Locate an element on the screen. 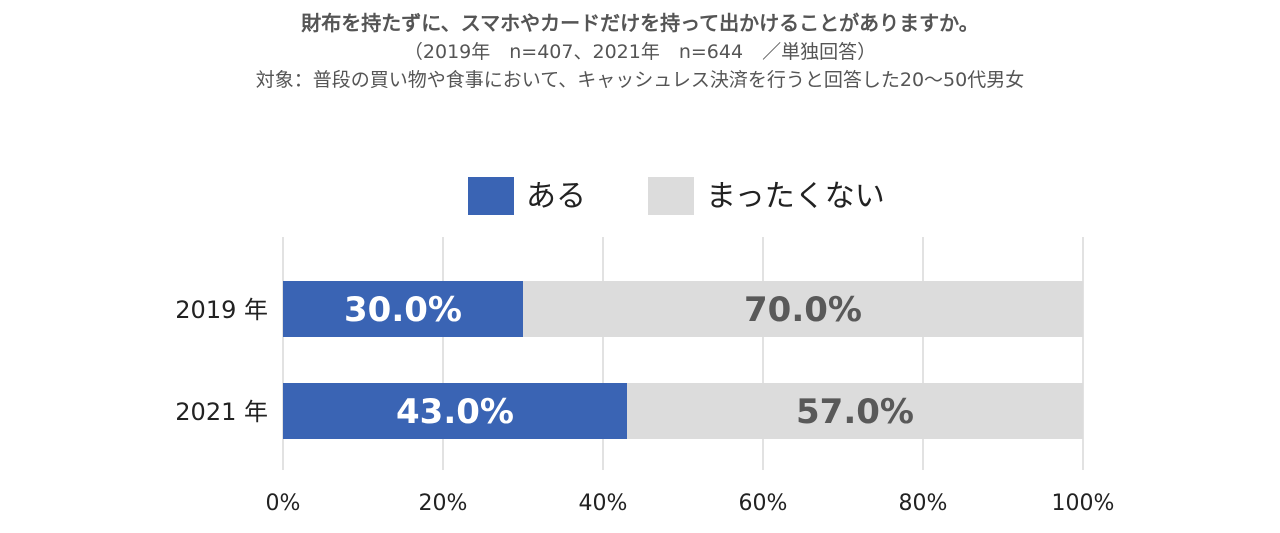 Image resolution: width=1280 pixels, height=533 pixels. data-label: 70.0% is located at coordinates (803, 310).